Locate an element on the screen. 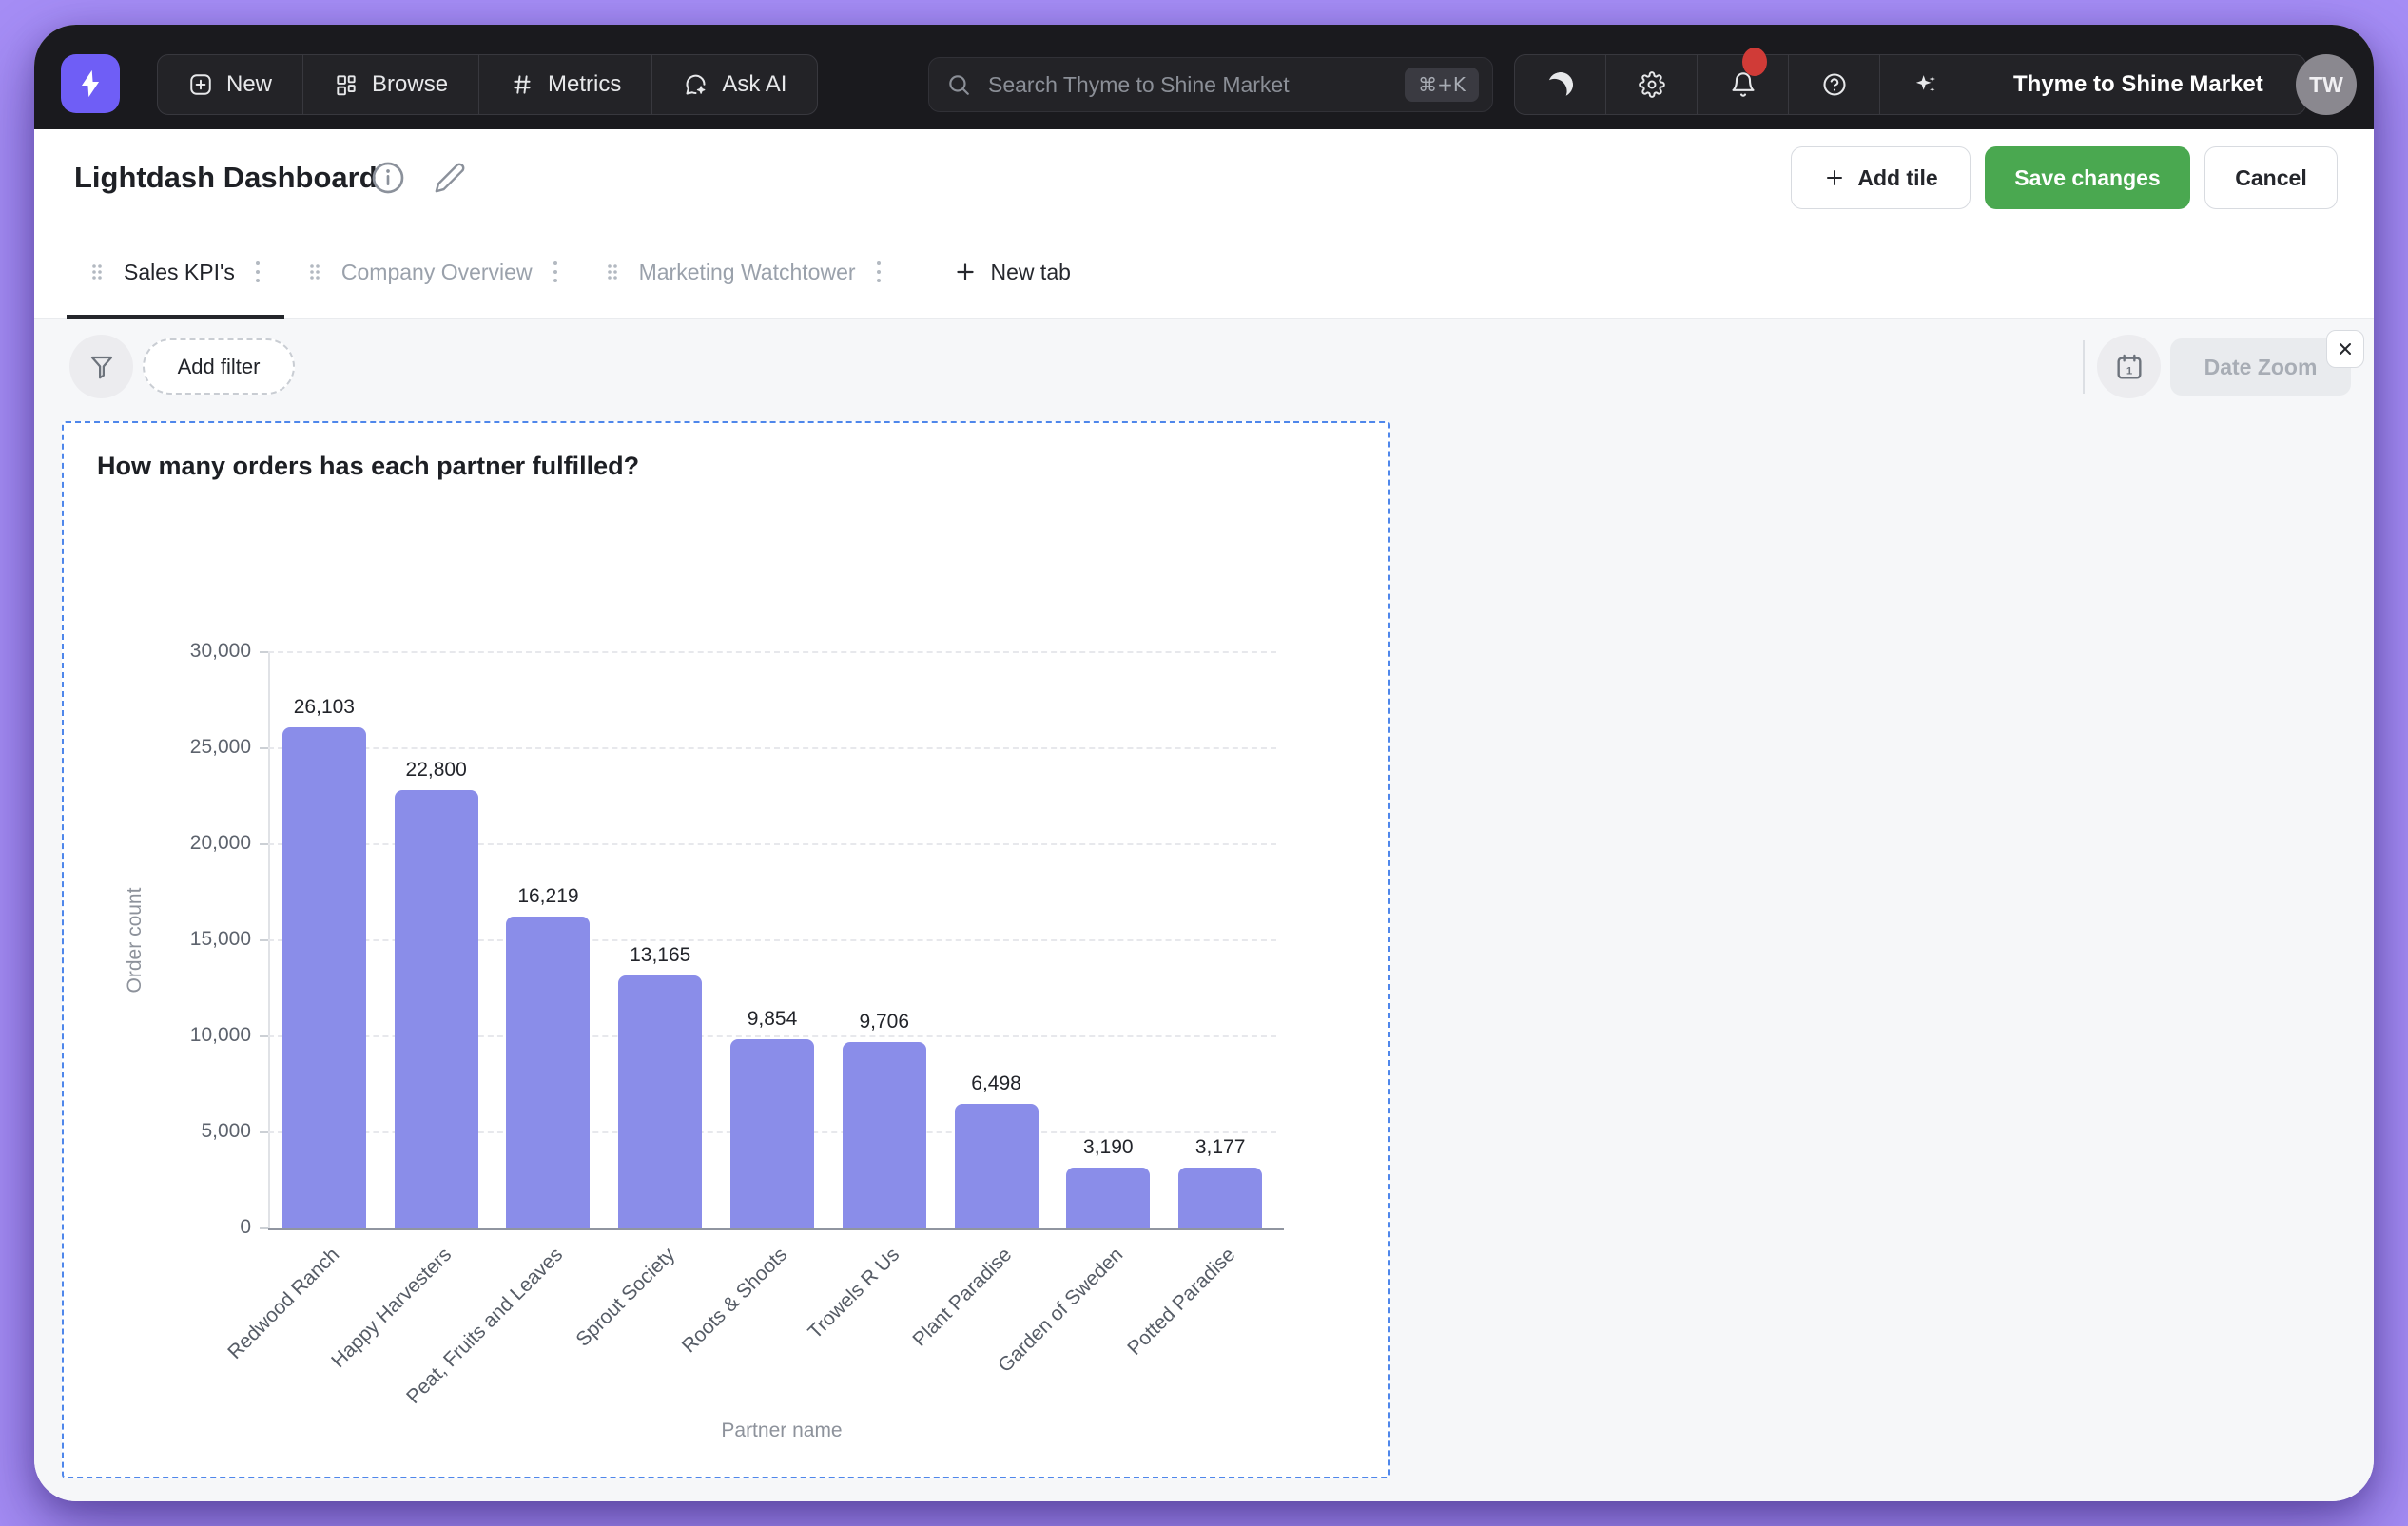  bar-value-label: 3,177 is located at coordinates (1220, 1147).